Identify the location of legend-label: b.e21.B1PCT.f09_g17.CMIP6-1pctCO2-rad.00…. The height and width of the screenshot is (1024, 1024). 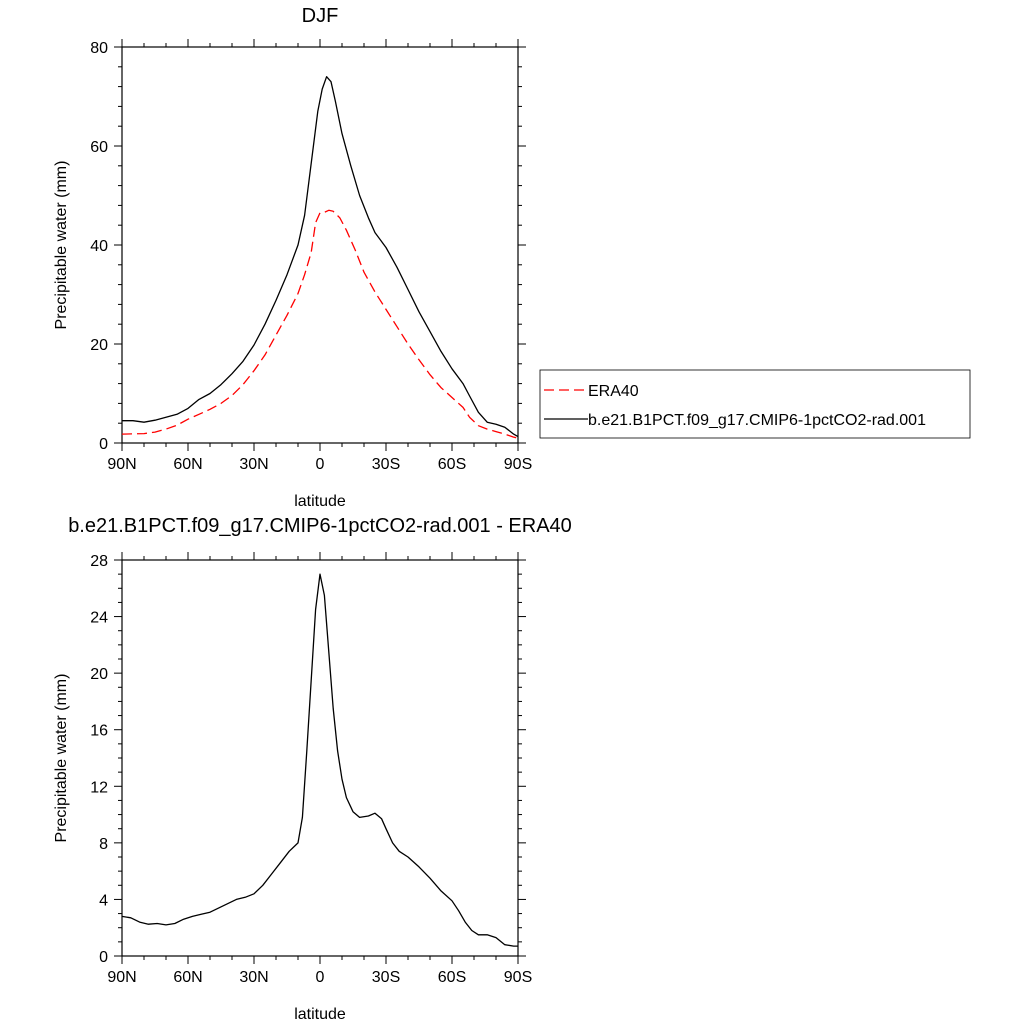
(757, 420).